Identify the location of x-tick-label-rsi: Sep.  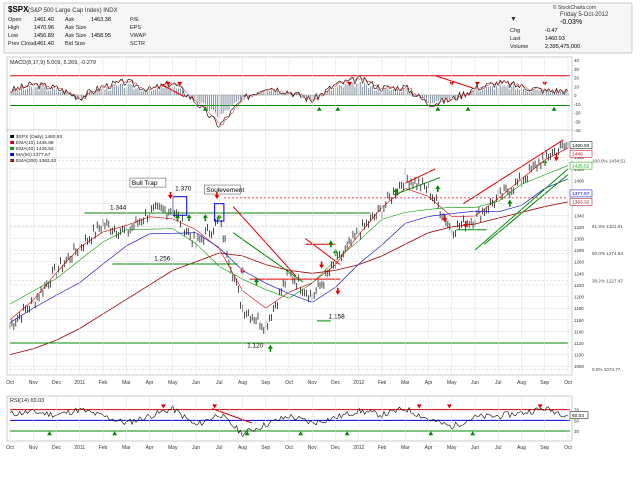
(544, 448).